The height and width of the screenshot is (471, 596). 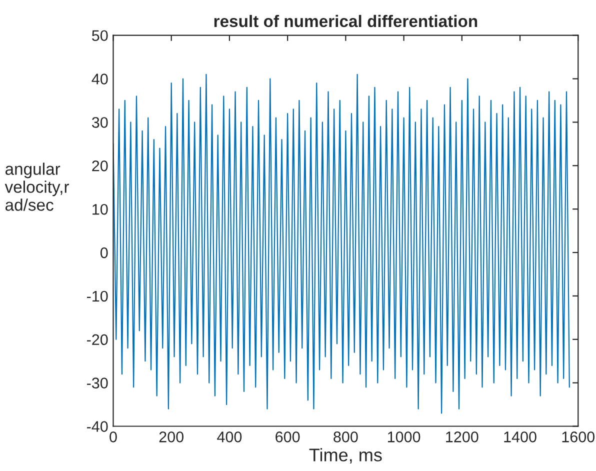 What do you see at coordinates (229, 437) in the screenshot?
I see `x-tick-label: 400` at bounding box center [229, 437].